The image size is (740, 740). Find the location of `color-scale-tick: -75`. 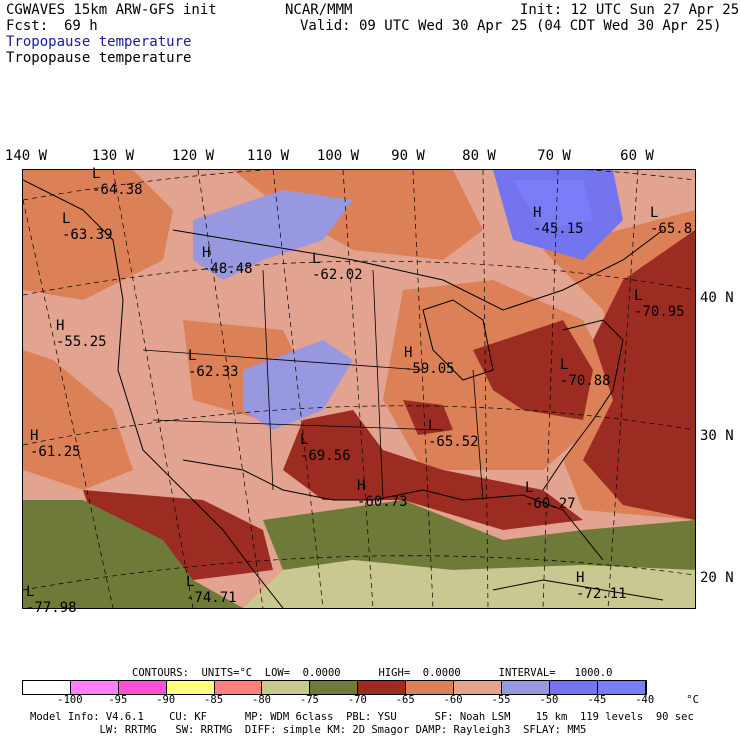

color-scale-tick: -75 is located at coordinates (309, 700).